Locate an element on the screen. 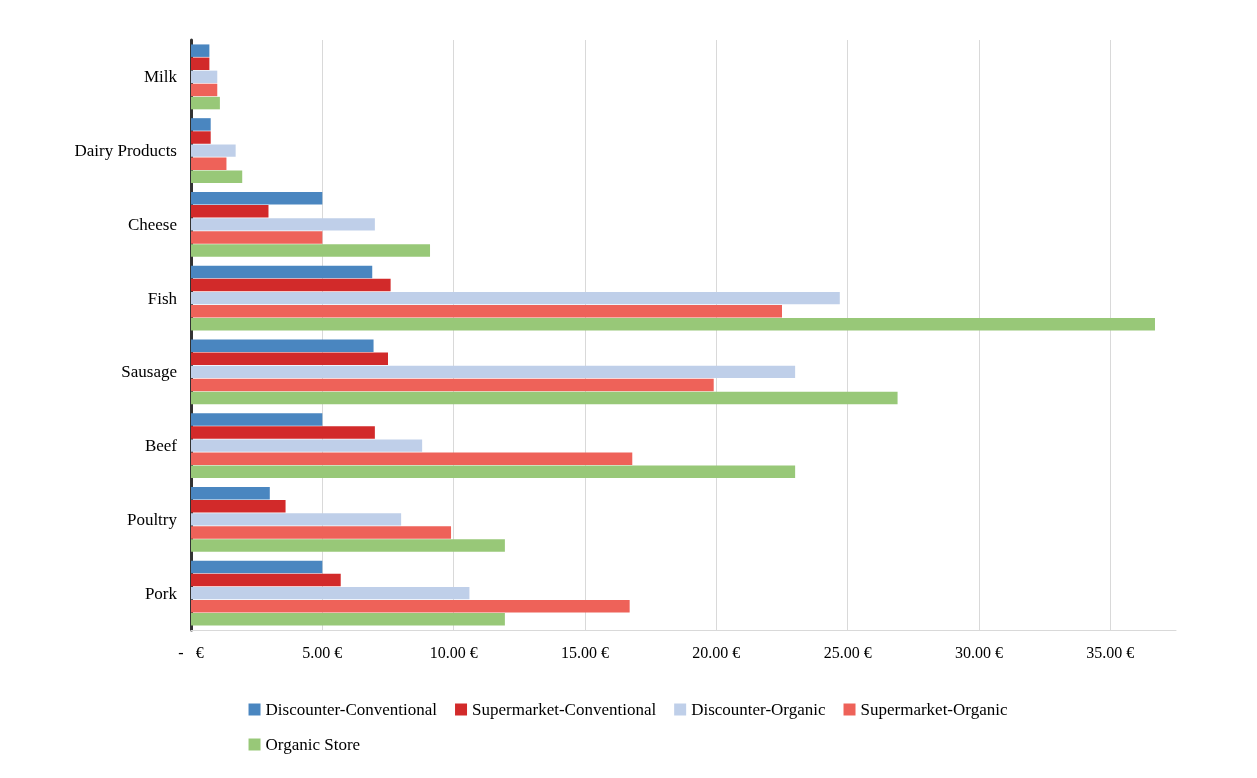  y-tick-label: Sausage is located at coordinates (149, 372).